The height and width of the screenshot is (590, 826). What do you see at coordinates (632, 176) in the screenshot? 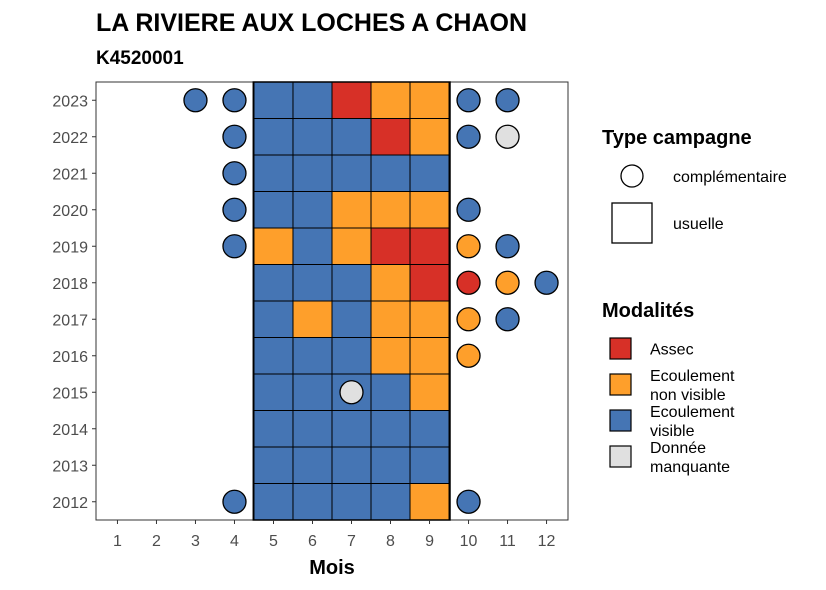
I see `legend-circle-key` at bounding box center [632, 176].